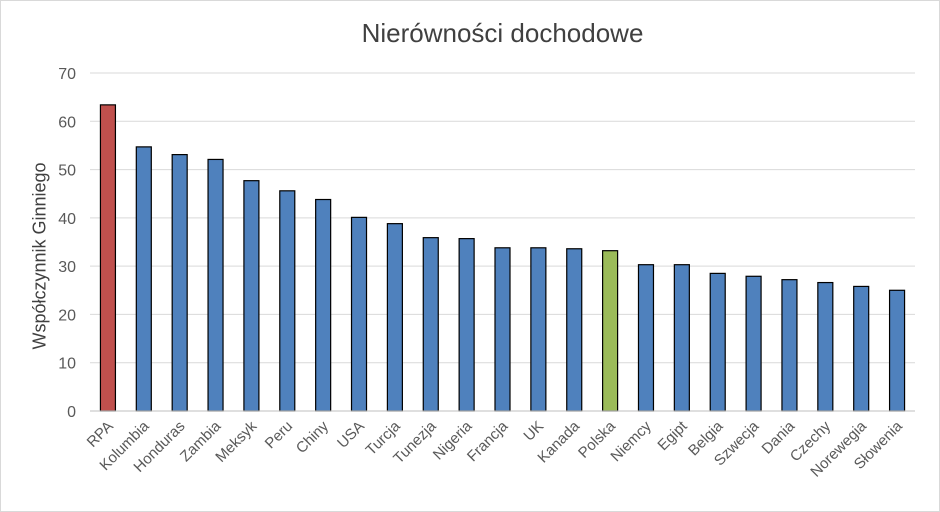 The image size is (940, 512). Describe the element at coordinates (67, 74) in the screenshot. I see `y-tick-label: 70` at that location.